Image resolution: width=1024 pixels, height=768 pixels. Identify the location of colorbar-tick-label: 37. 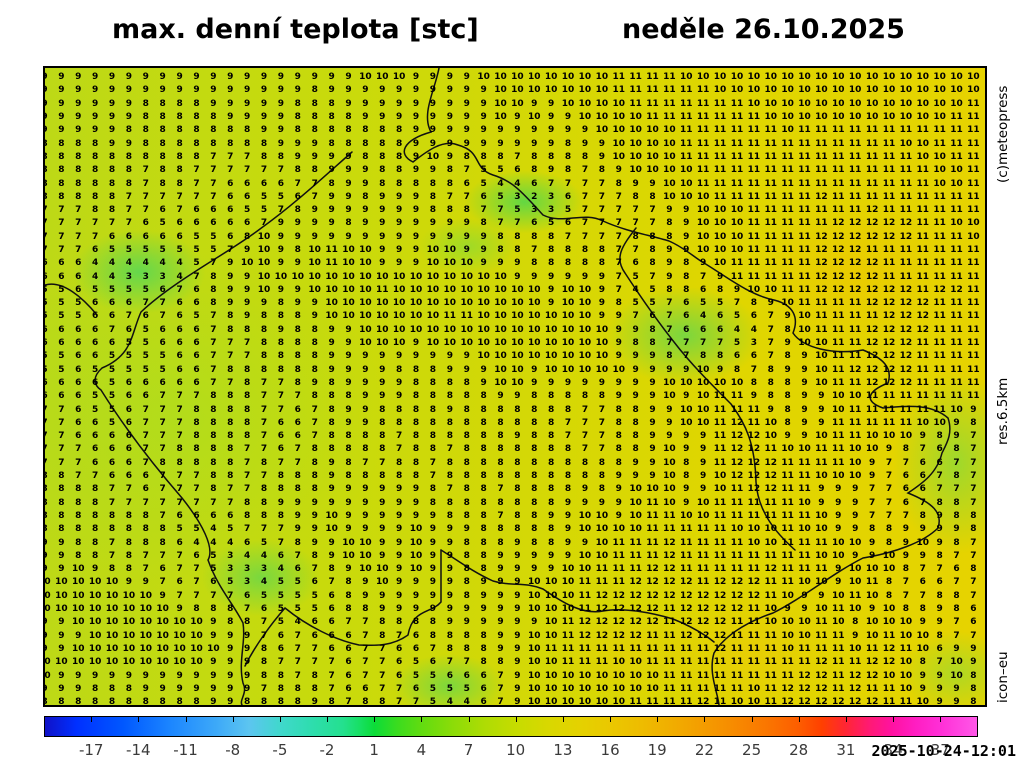
(940, 750).